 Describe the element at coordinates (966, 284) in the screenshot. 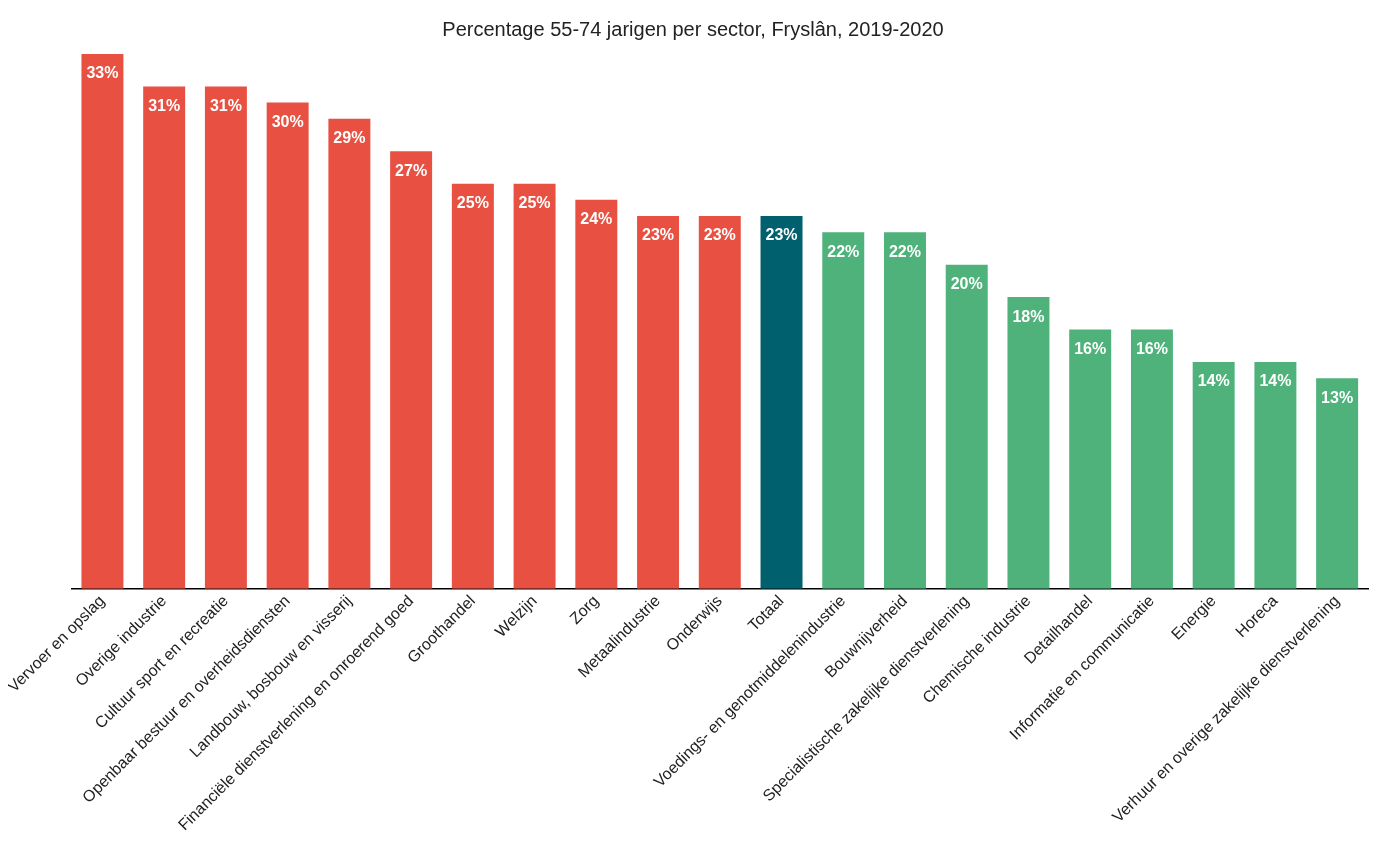

I see `data-label: 20%` at that location.